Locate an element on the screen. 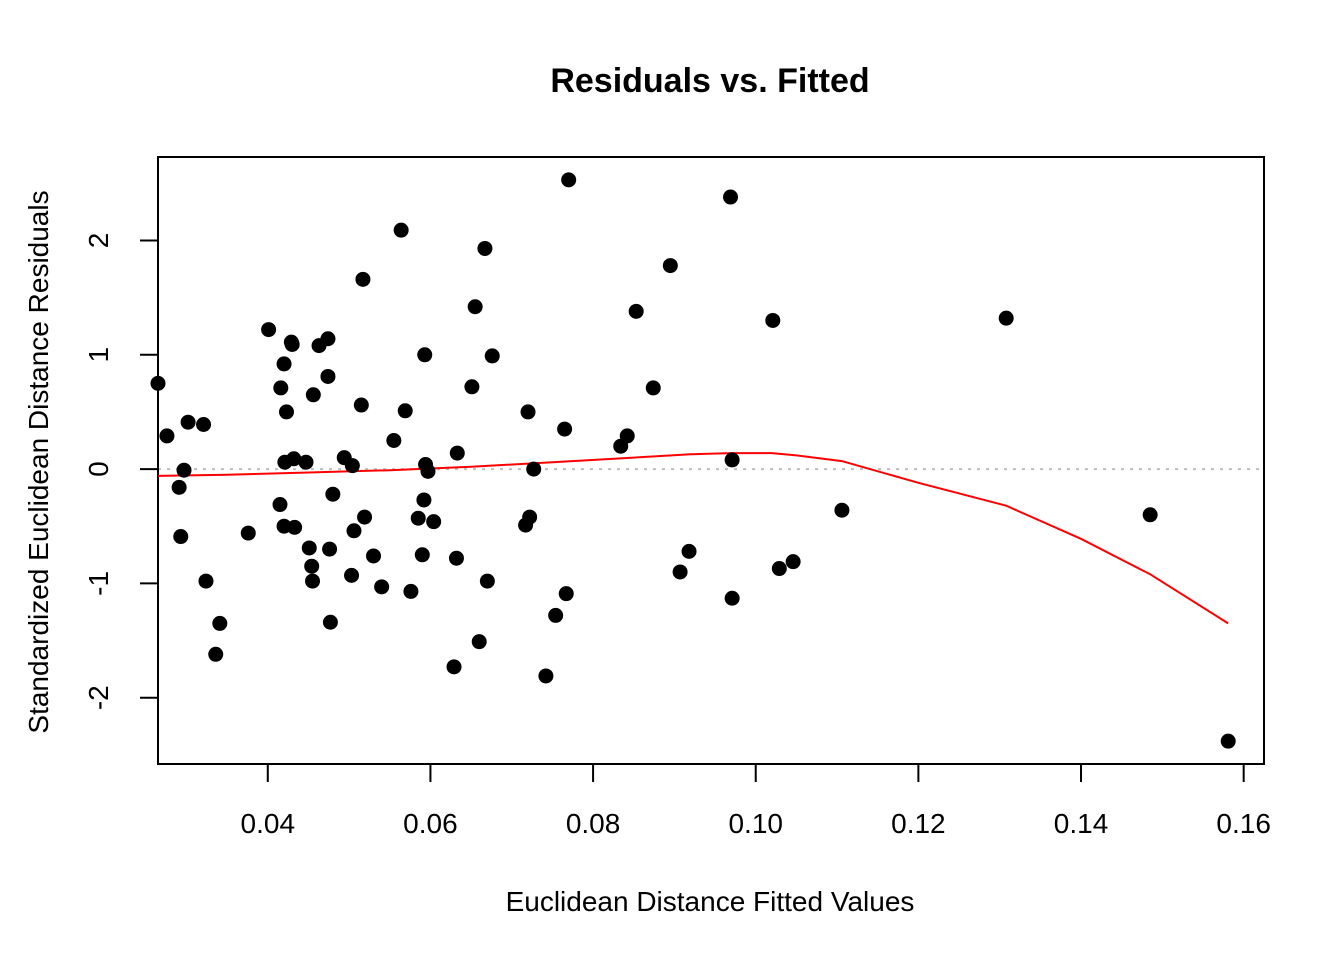 The image size is (1344, 960). x-tick-label: 0.04 is located at coordinates (268, 823).